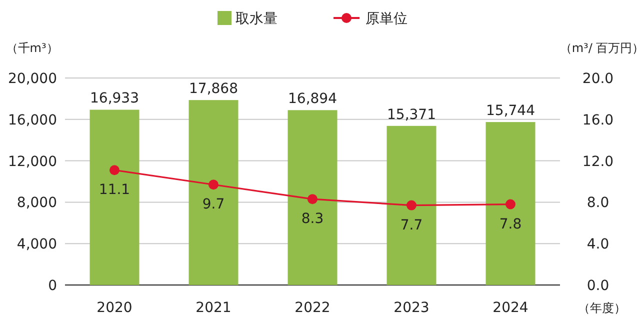  What do you see at coordinates (412, 308) in the screenshot?
I see `x-tick-label: 2023` at bounding box center [412, 308].